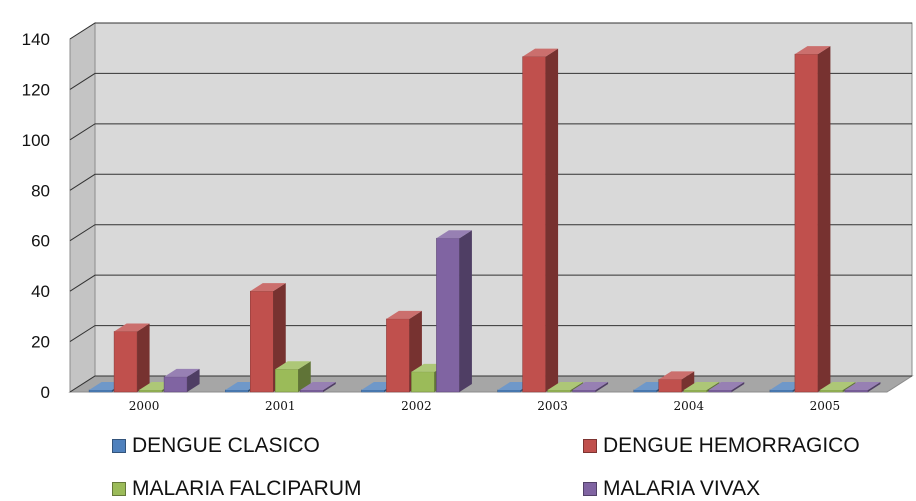 The image size is (916, 501). What do you see at coordinates (40, 241) in the screenshot?
I see `y-tick-label: 60` at bounding box center [40, 241].